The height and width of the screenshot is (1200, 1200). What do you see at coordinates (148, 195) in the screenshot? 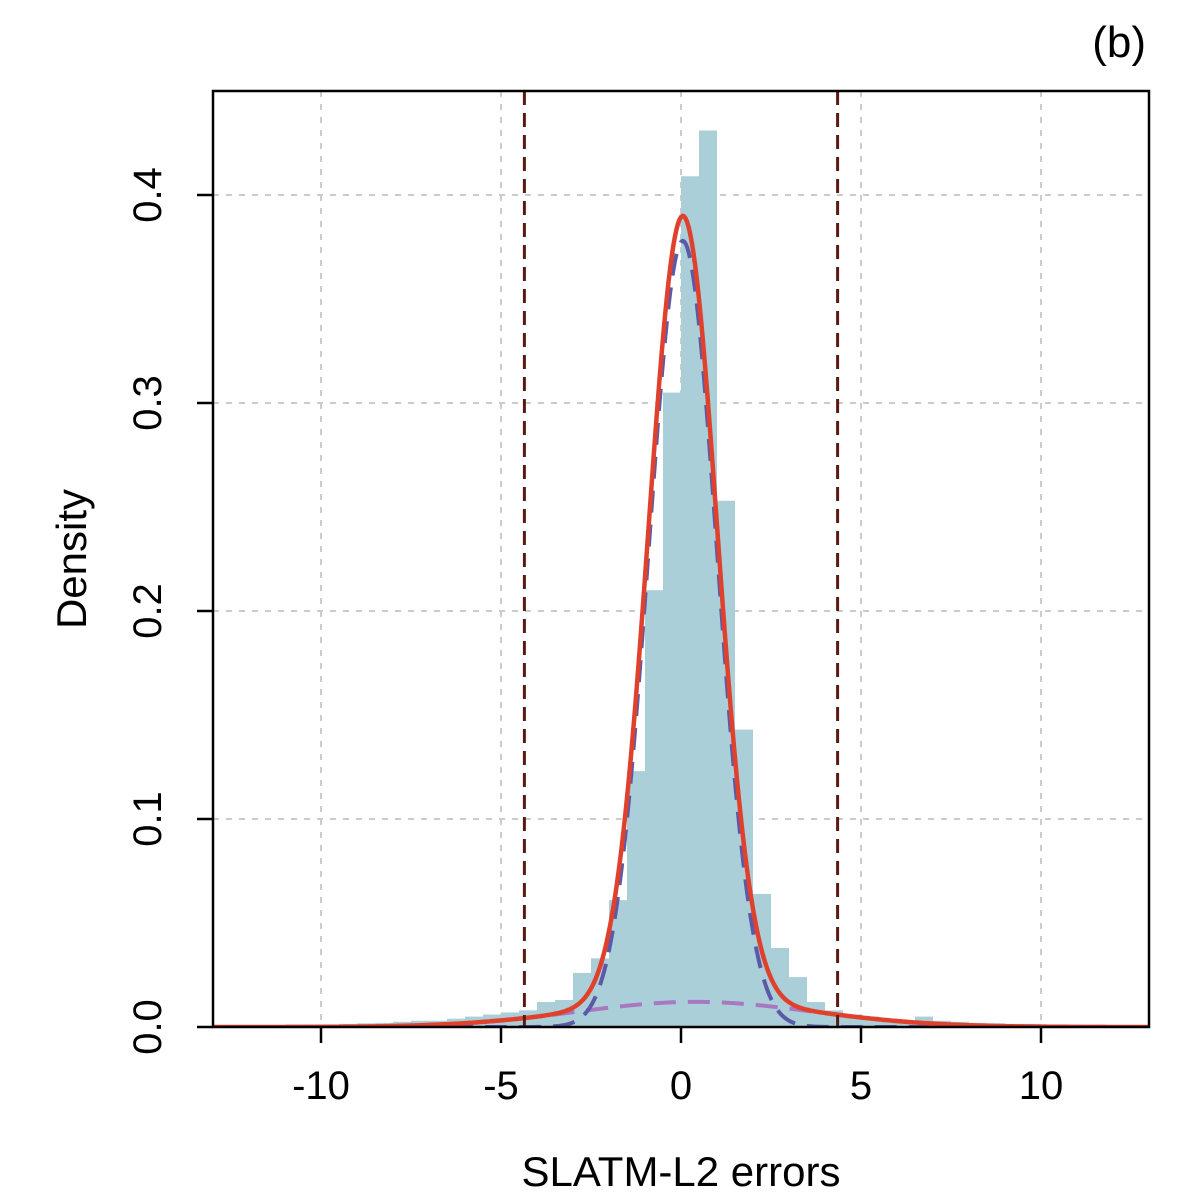
I see `y-tick-label: 0.4` at bounding box center [148, 195].